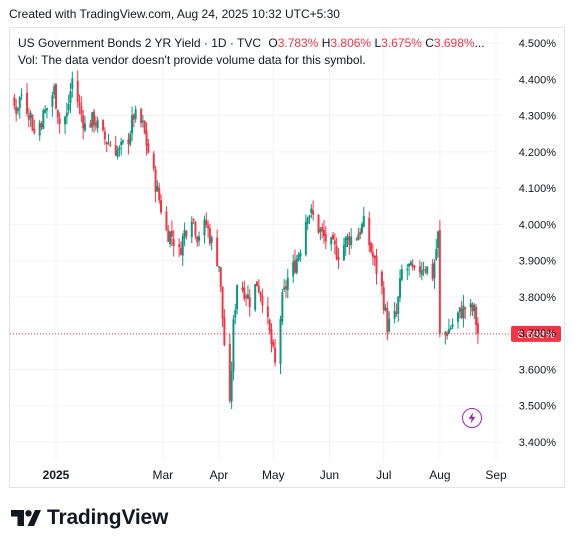  I want to click on tradingview-logo: TradingView, so click(89, 518).